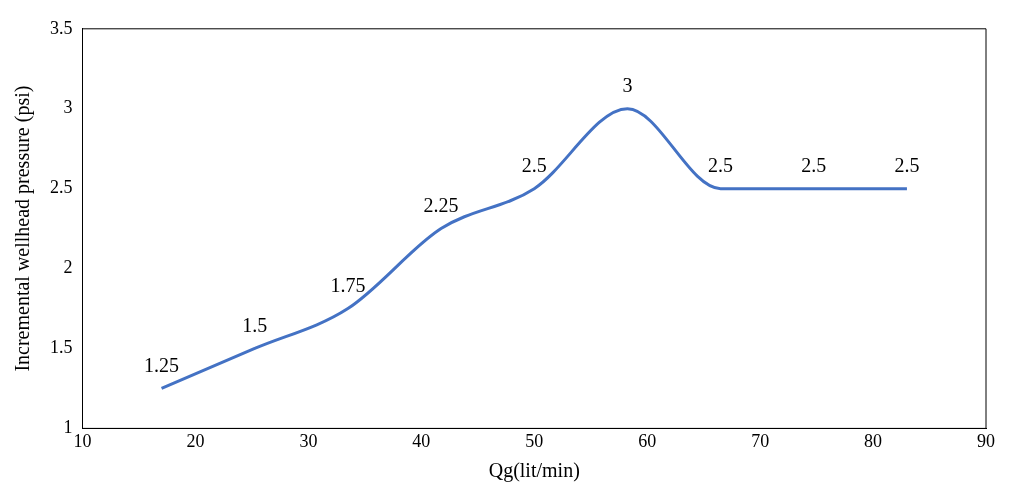  I want to click on y-tick-label: 1, so click(68, 427).